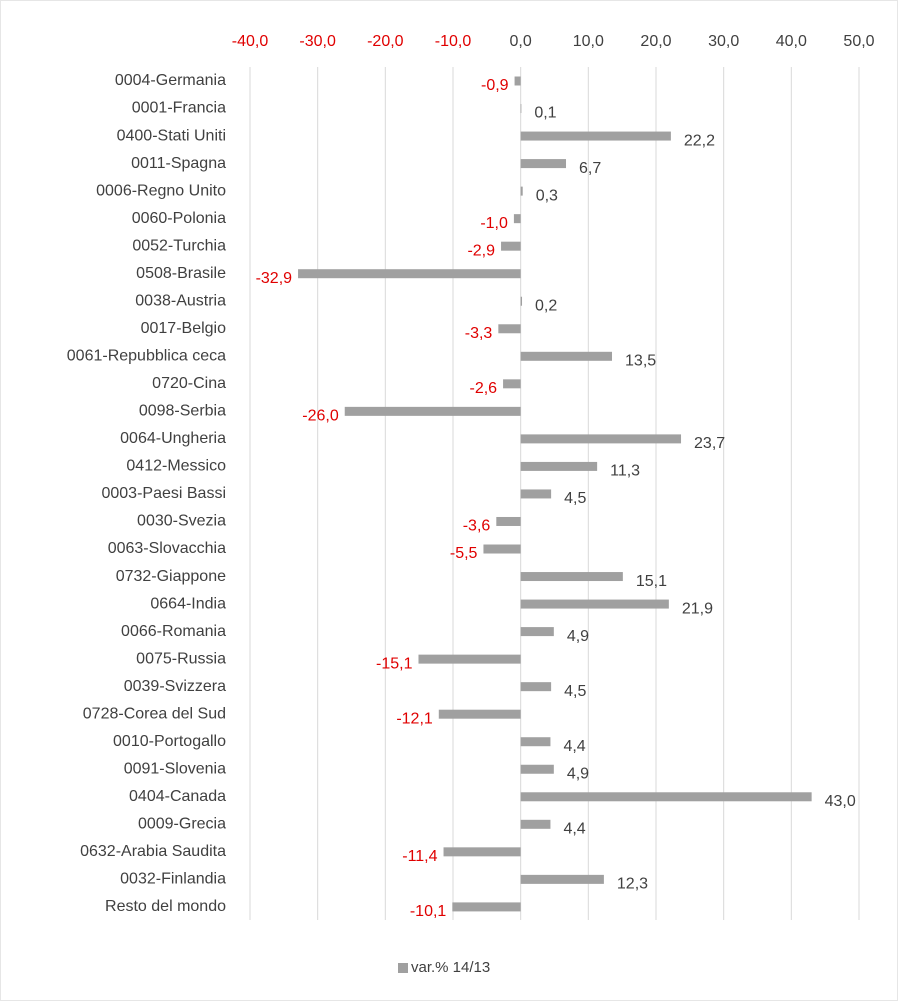  What do you see at coordinates (697, 608) in the screenshot?
I see `value-label: 21,9` at bounding box center [697, 608].